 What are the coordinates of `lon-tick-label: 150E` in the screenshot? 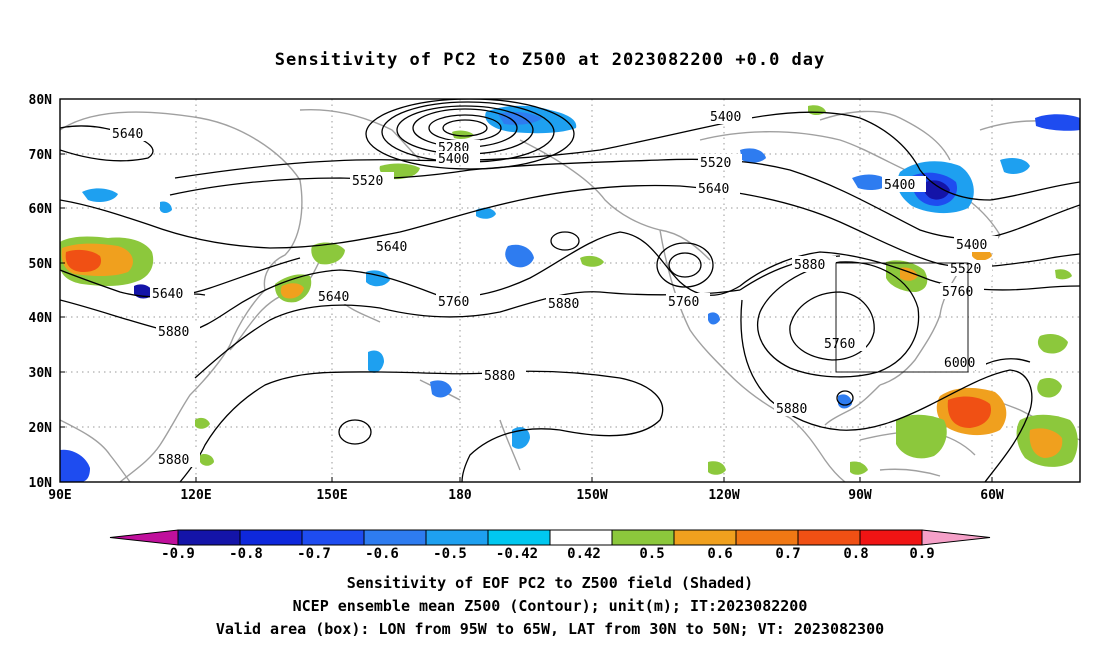 It's located at (331, 495).